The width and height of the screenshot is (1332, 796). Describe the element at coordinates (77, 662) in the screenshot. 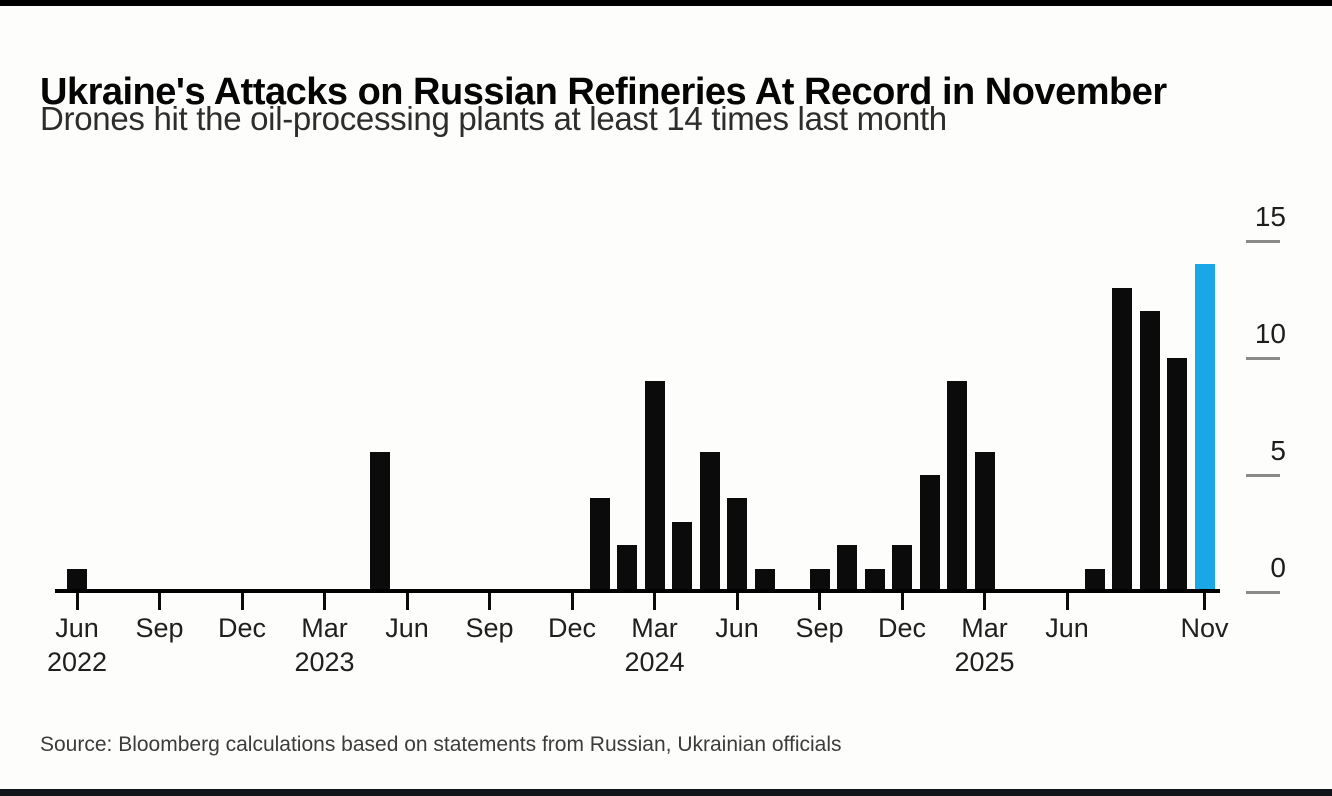

I see `year-label-2022: 2022` at that location.